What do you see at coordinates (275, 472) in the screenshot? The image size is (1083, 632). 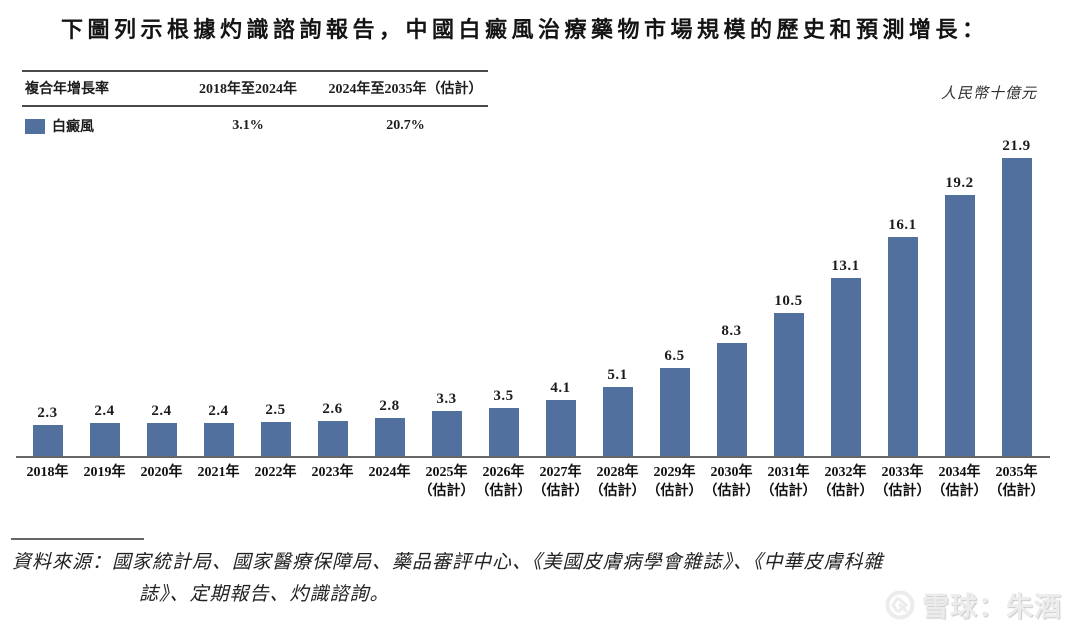 I see `x-axis-label: 2022年` at bounding box center [275, 472].